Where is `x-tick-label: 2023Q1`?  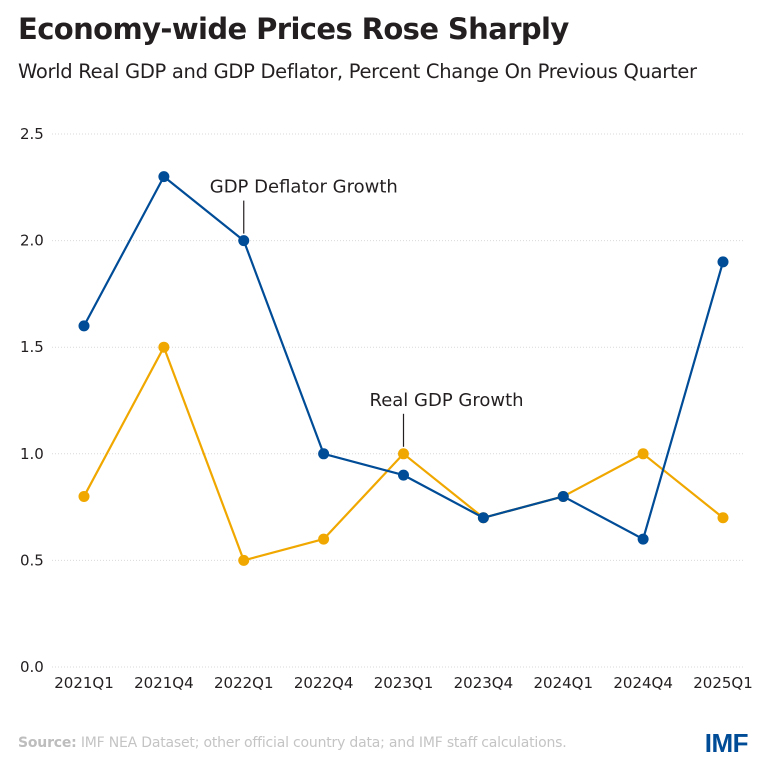 x-tick-label: 2023Q1 is located at coordinates (404, 683).